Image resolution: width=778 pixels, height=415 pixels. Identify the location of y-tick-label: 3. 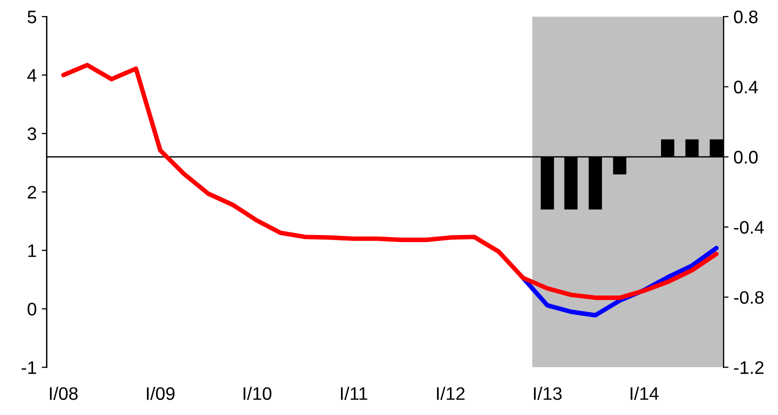
(32, 133).